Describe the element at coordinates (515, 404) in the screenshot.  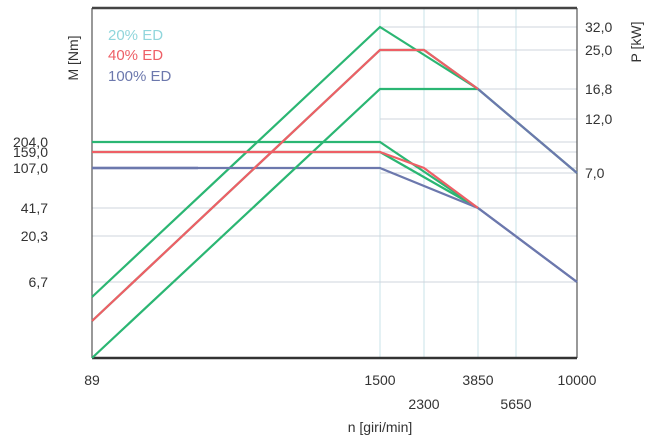
I see `x-tick-label: 5650` at that location.